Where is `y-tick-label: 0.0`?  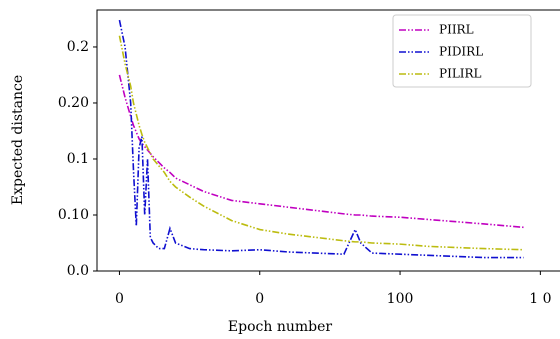
y-tick-label: 0.0 is located at coordinates (78, 271).